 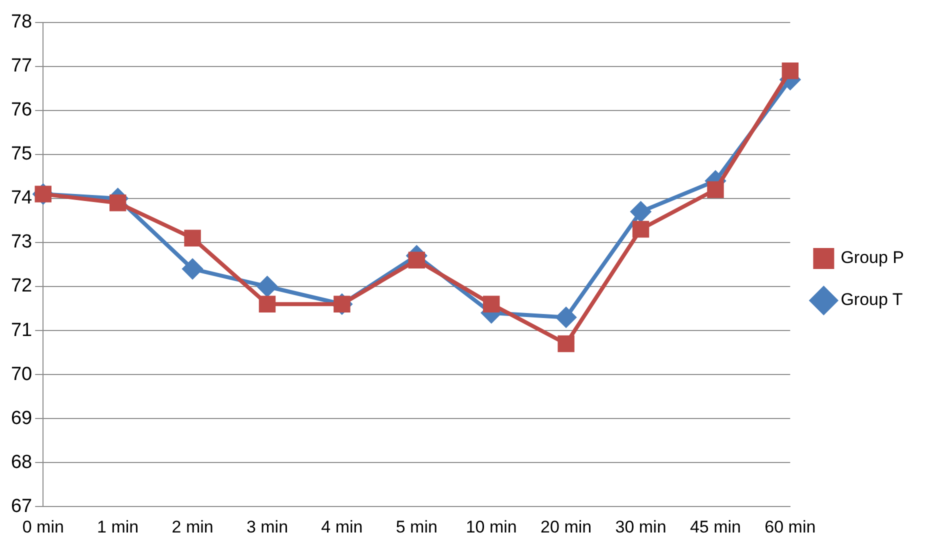 I want to click on y-tick-label: 78, so click(x=21, y=22).